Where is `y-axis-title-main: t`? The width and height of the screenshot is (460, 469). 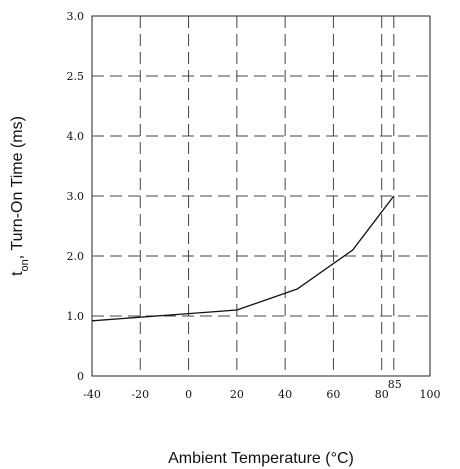 y-axis-title-main: t is located at coordinates (17, 273).